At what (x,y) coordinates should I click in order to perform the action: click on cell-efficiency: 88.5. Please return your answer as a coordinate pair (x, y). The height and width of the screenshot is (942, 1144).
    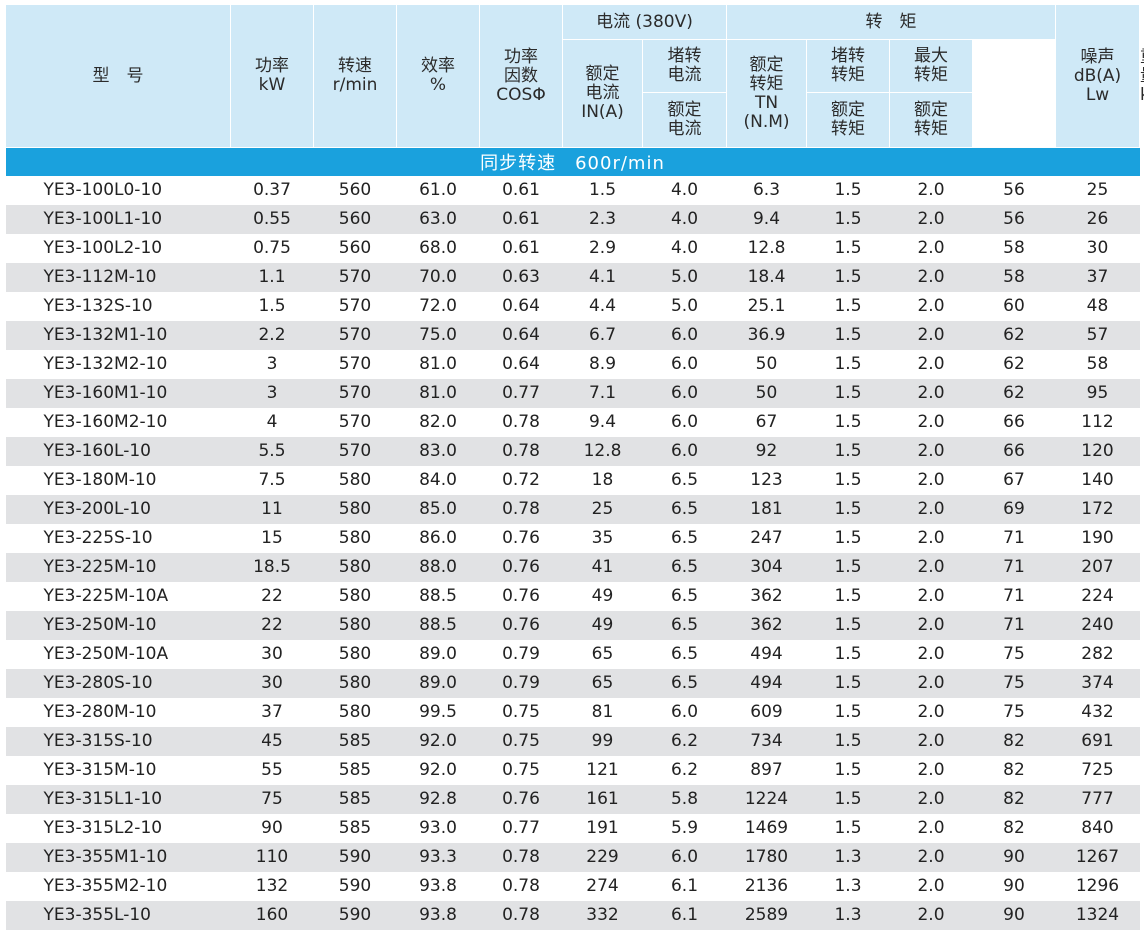
    Looking at the image, I should click on (438, 625).